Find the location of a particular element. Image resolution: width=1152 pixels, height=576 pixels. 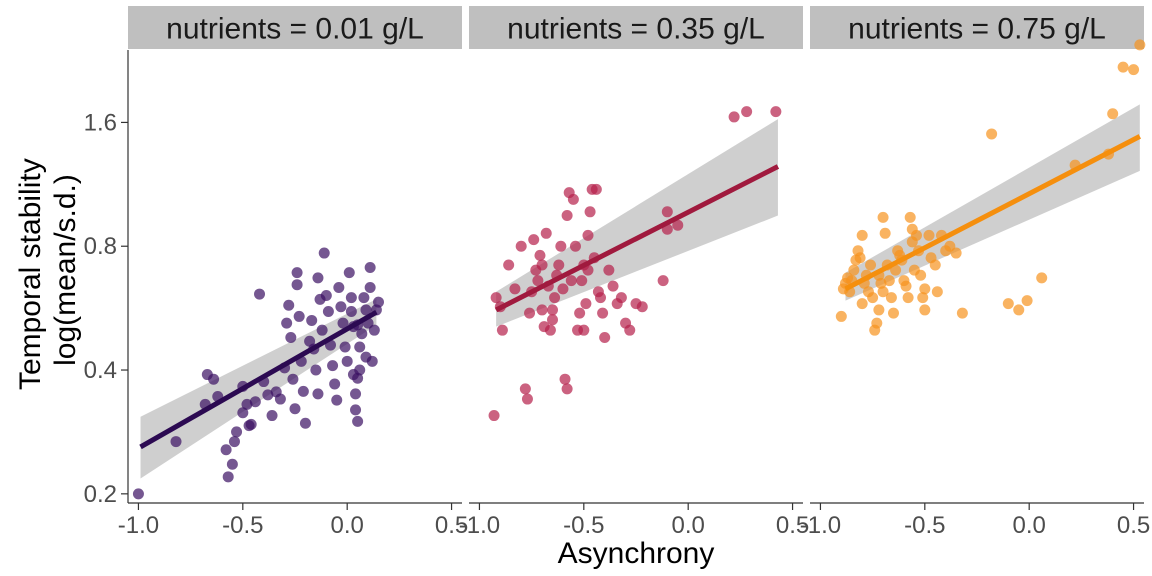

y-tick-label: 0.4 is located at coordinates (100, 370).